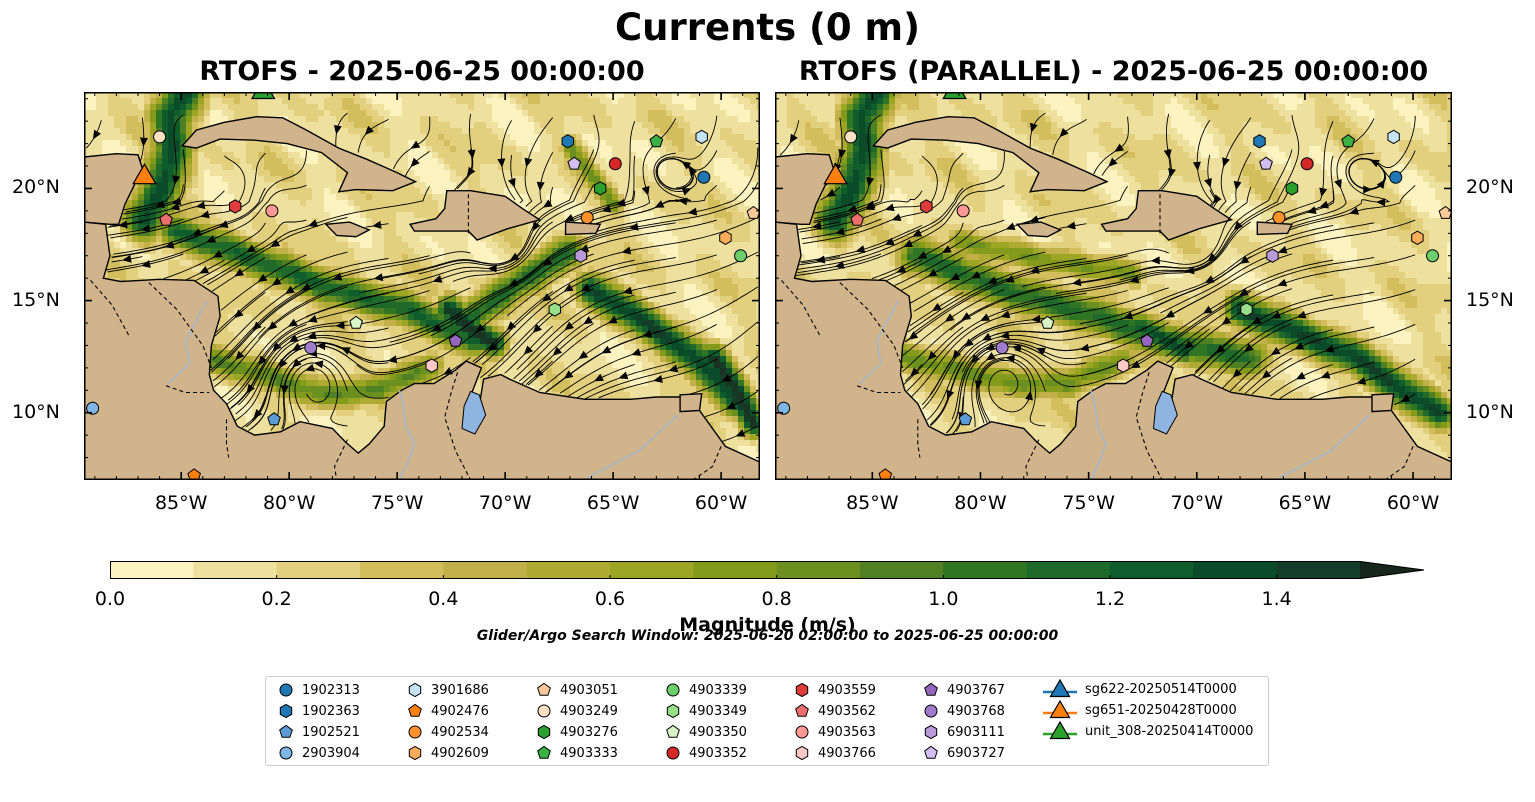 This screenshot has height=802, width=1535. I want to click on panel-title-rtofs-parallel: RTOFS (PARALLEL) - 2025-06-25 00:00:00, so click(1113, 71).